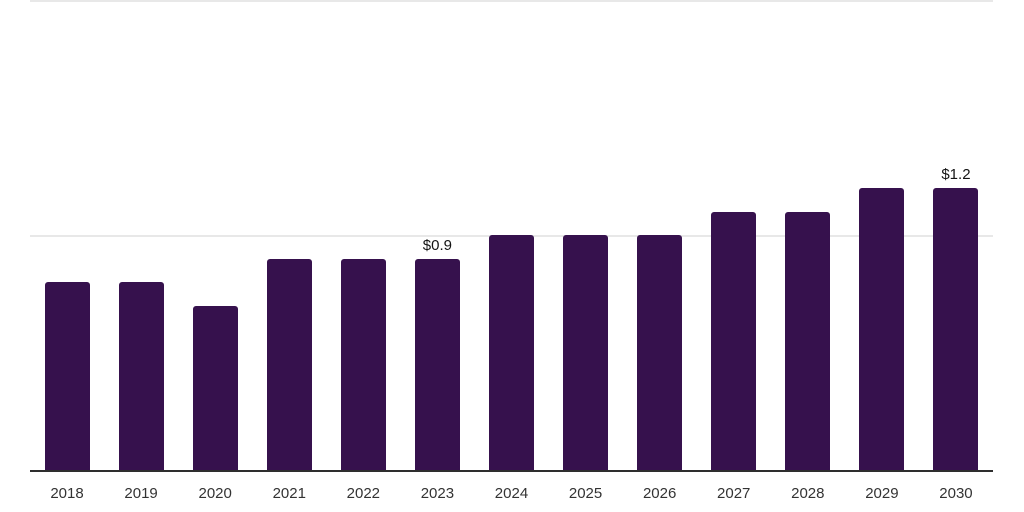 This screenshot has height=512, width=1024. What do you see at coordinates (882, 493) in the screenshot?
I see `x-tick-label-2029: 2029` at bounding box center [882, 493].